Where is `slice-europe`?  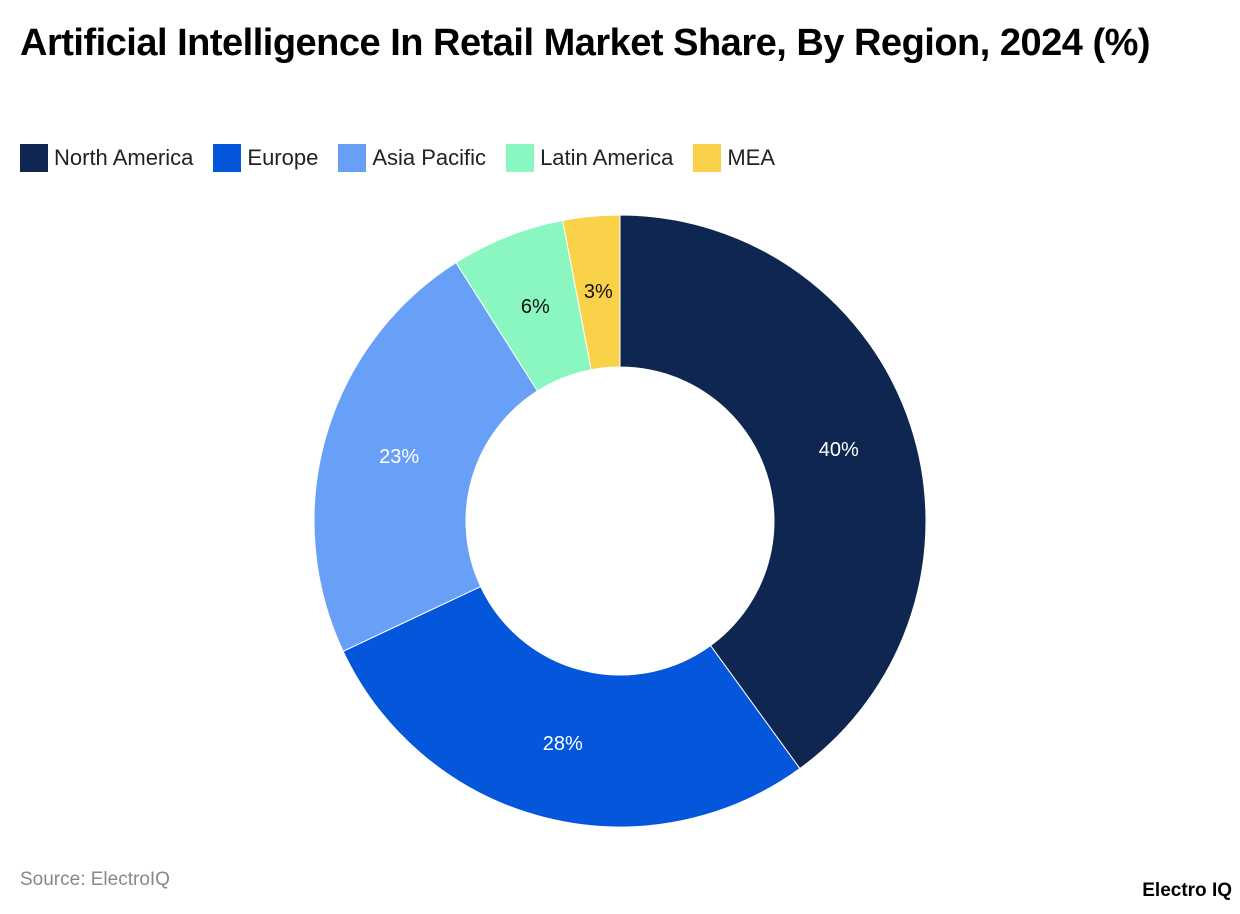
slice-europe is located at coordinates (571, 706).